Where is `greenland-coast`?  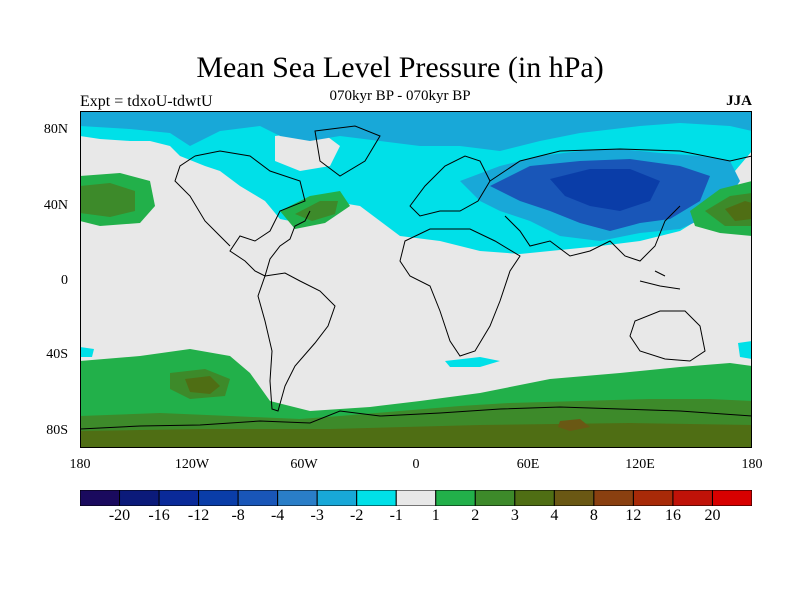
greenland-coast is located at coordinates (347, 151).